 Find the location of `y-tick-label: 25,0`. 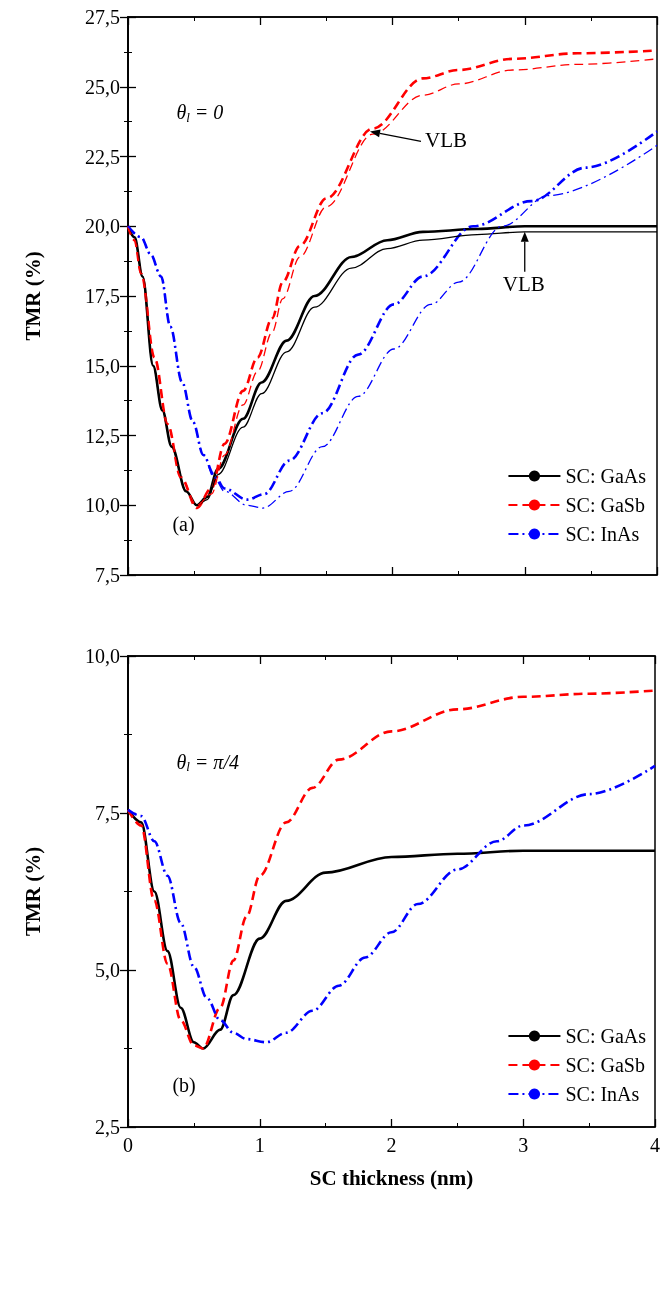

y-tick-label: 25,0 is located at coordinates (102, 86).